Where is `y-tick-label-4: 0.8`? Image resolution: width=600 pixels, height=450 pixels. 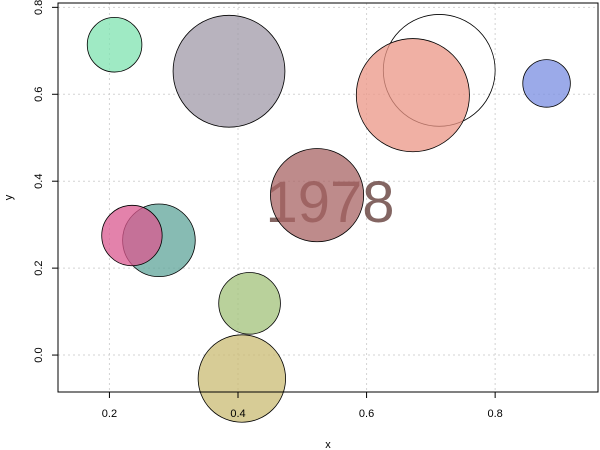 y-tick-label-4: 0.8 is located at coordinates (39, 7).